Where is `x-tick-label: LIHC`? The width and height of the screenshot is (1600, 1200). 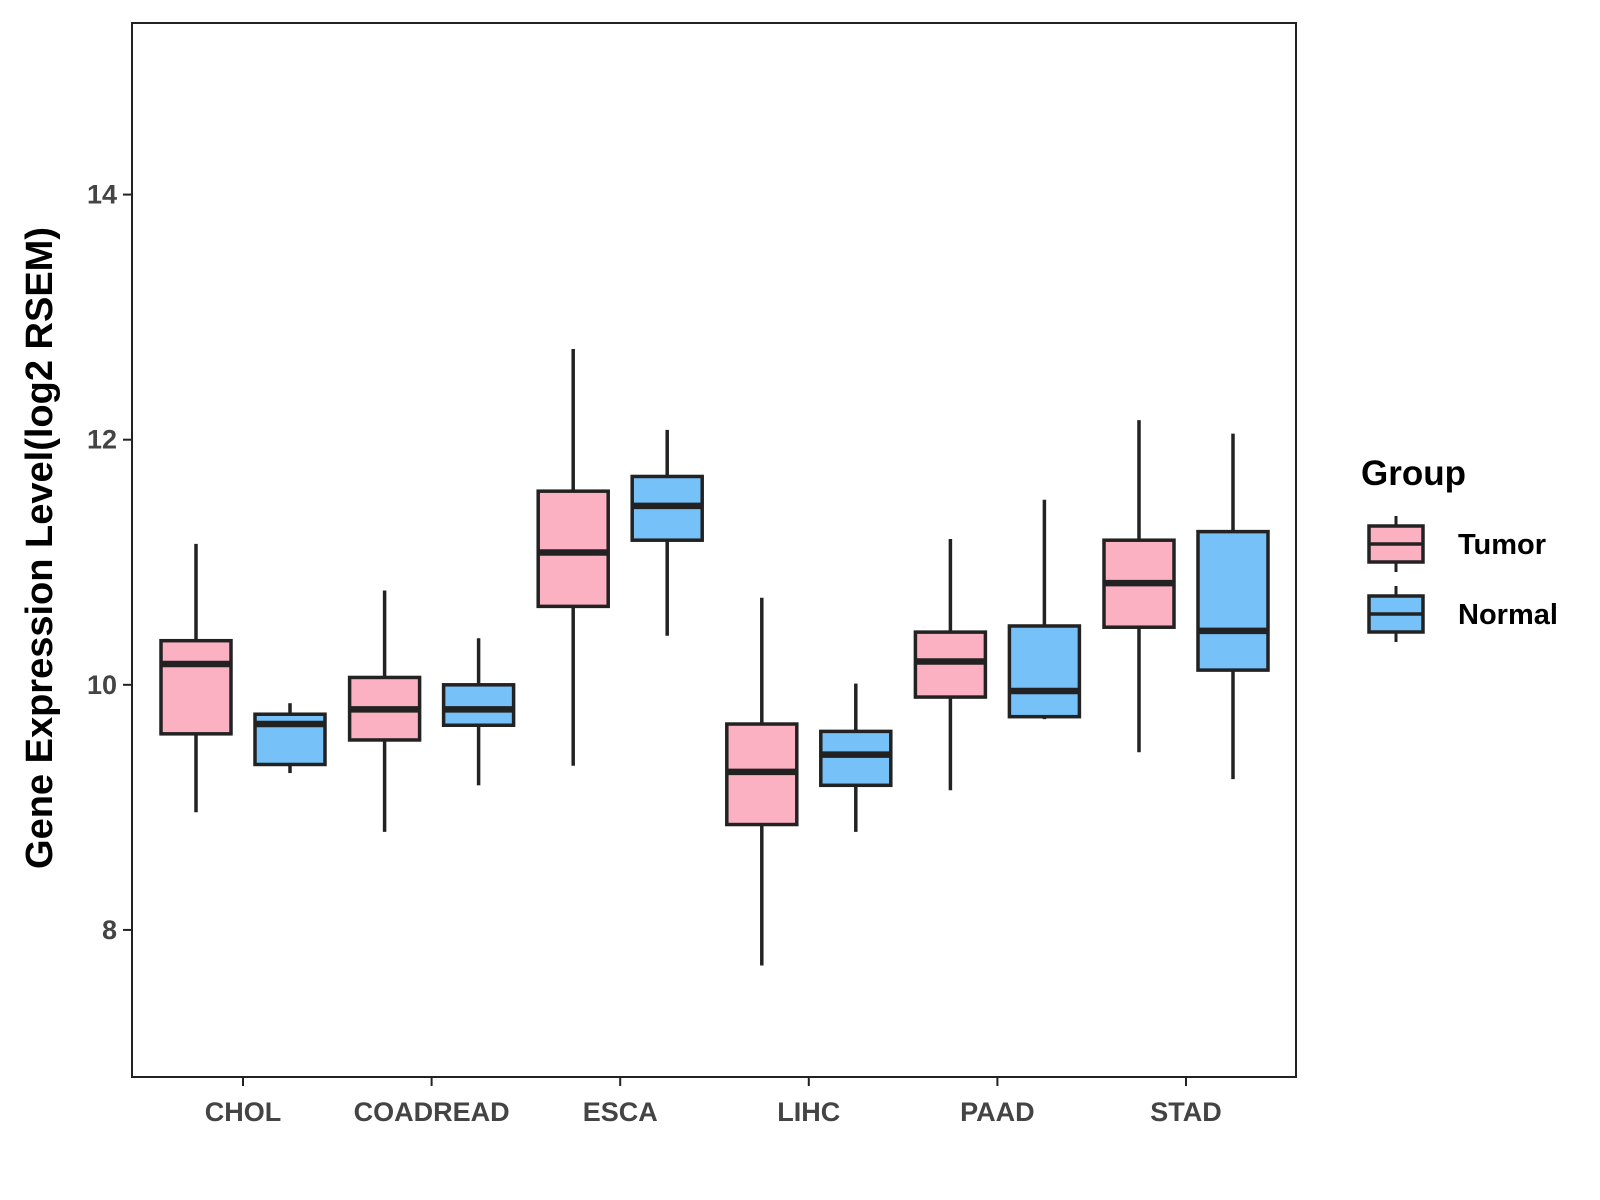 x-tick-label: LIHC is located at coordinates (808, 1112).